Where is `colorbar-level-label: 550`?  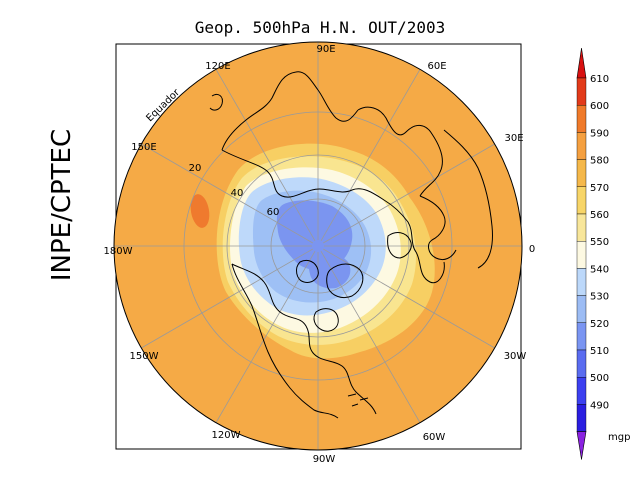
colorbar-level-label: 550 is located at coordinates (599, 242).